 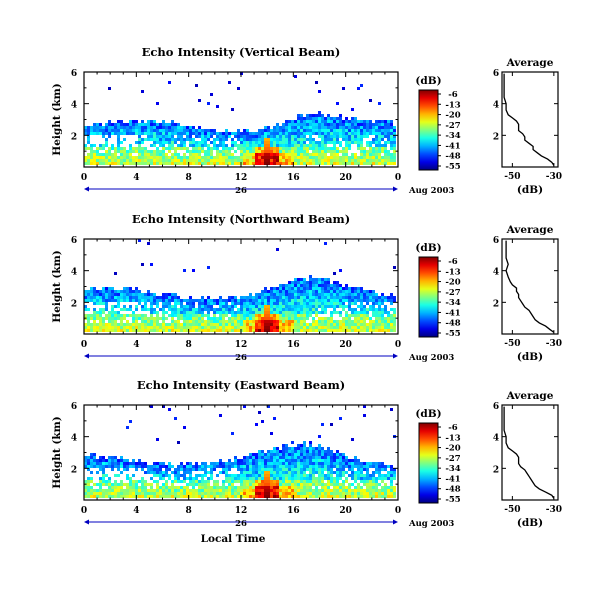 I want to click on heatmap-cells, so click(x=240, y=451).